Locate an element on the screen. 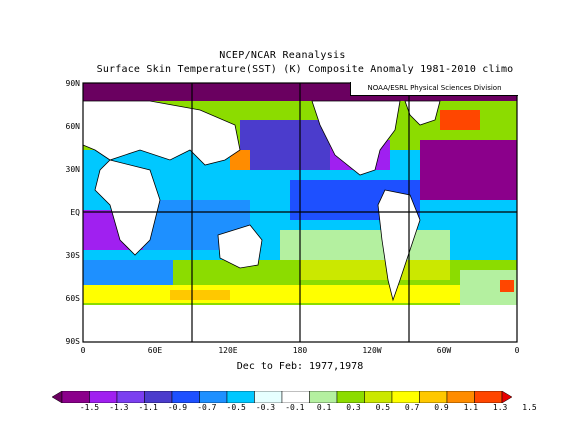 The width and height of the screenshot is (565, 437). colorbar-tick-label: -1.3 is located at coordinates (119, 407).